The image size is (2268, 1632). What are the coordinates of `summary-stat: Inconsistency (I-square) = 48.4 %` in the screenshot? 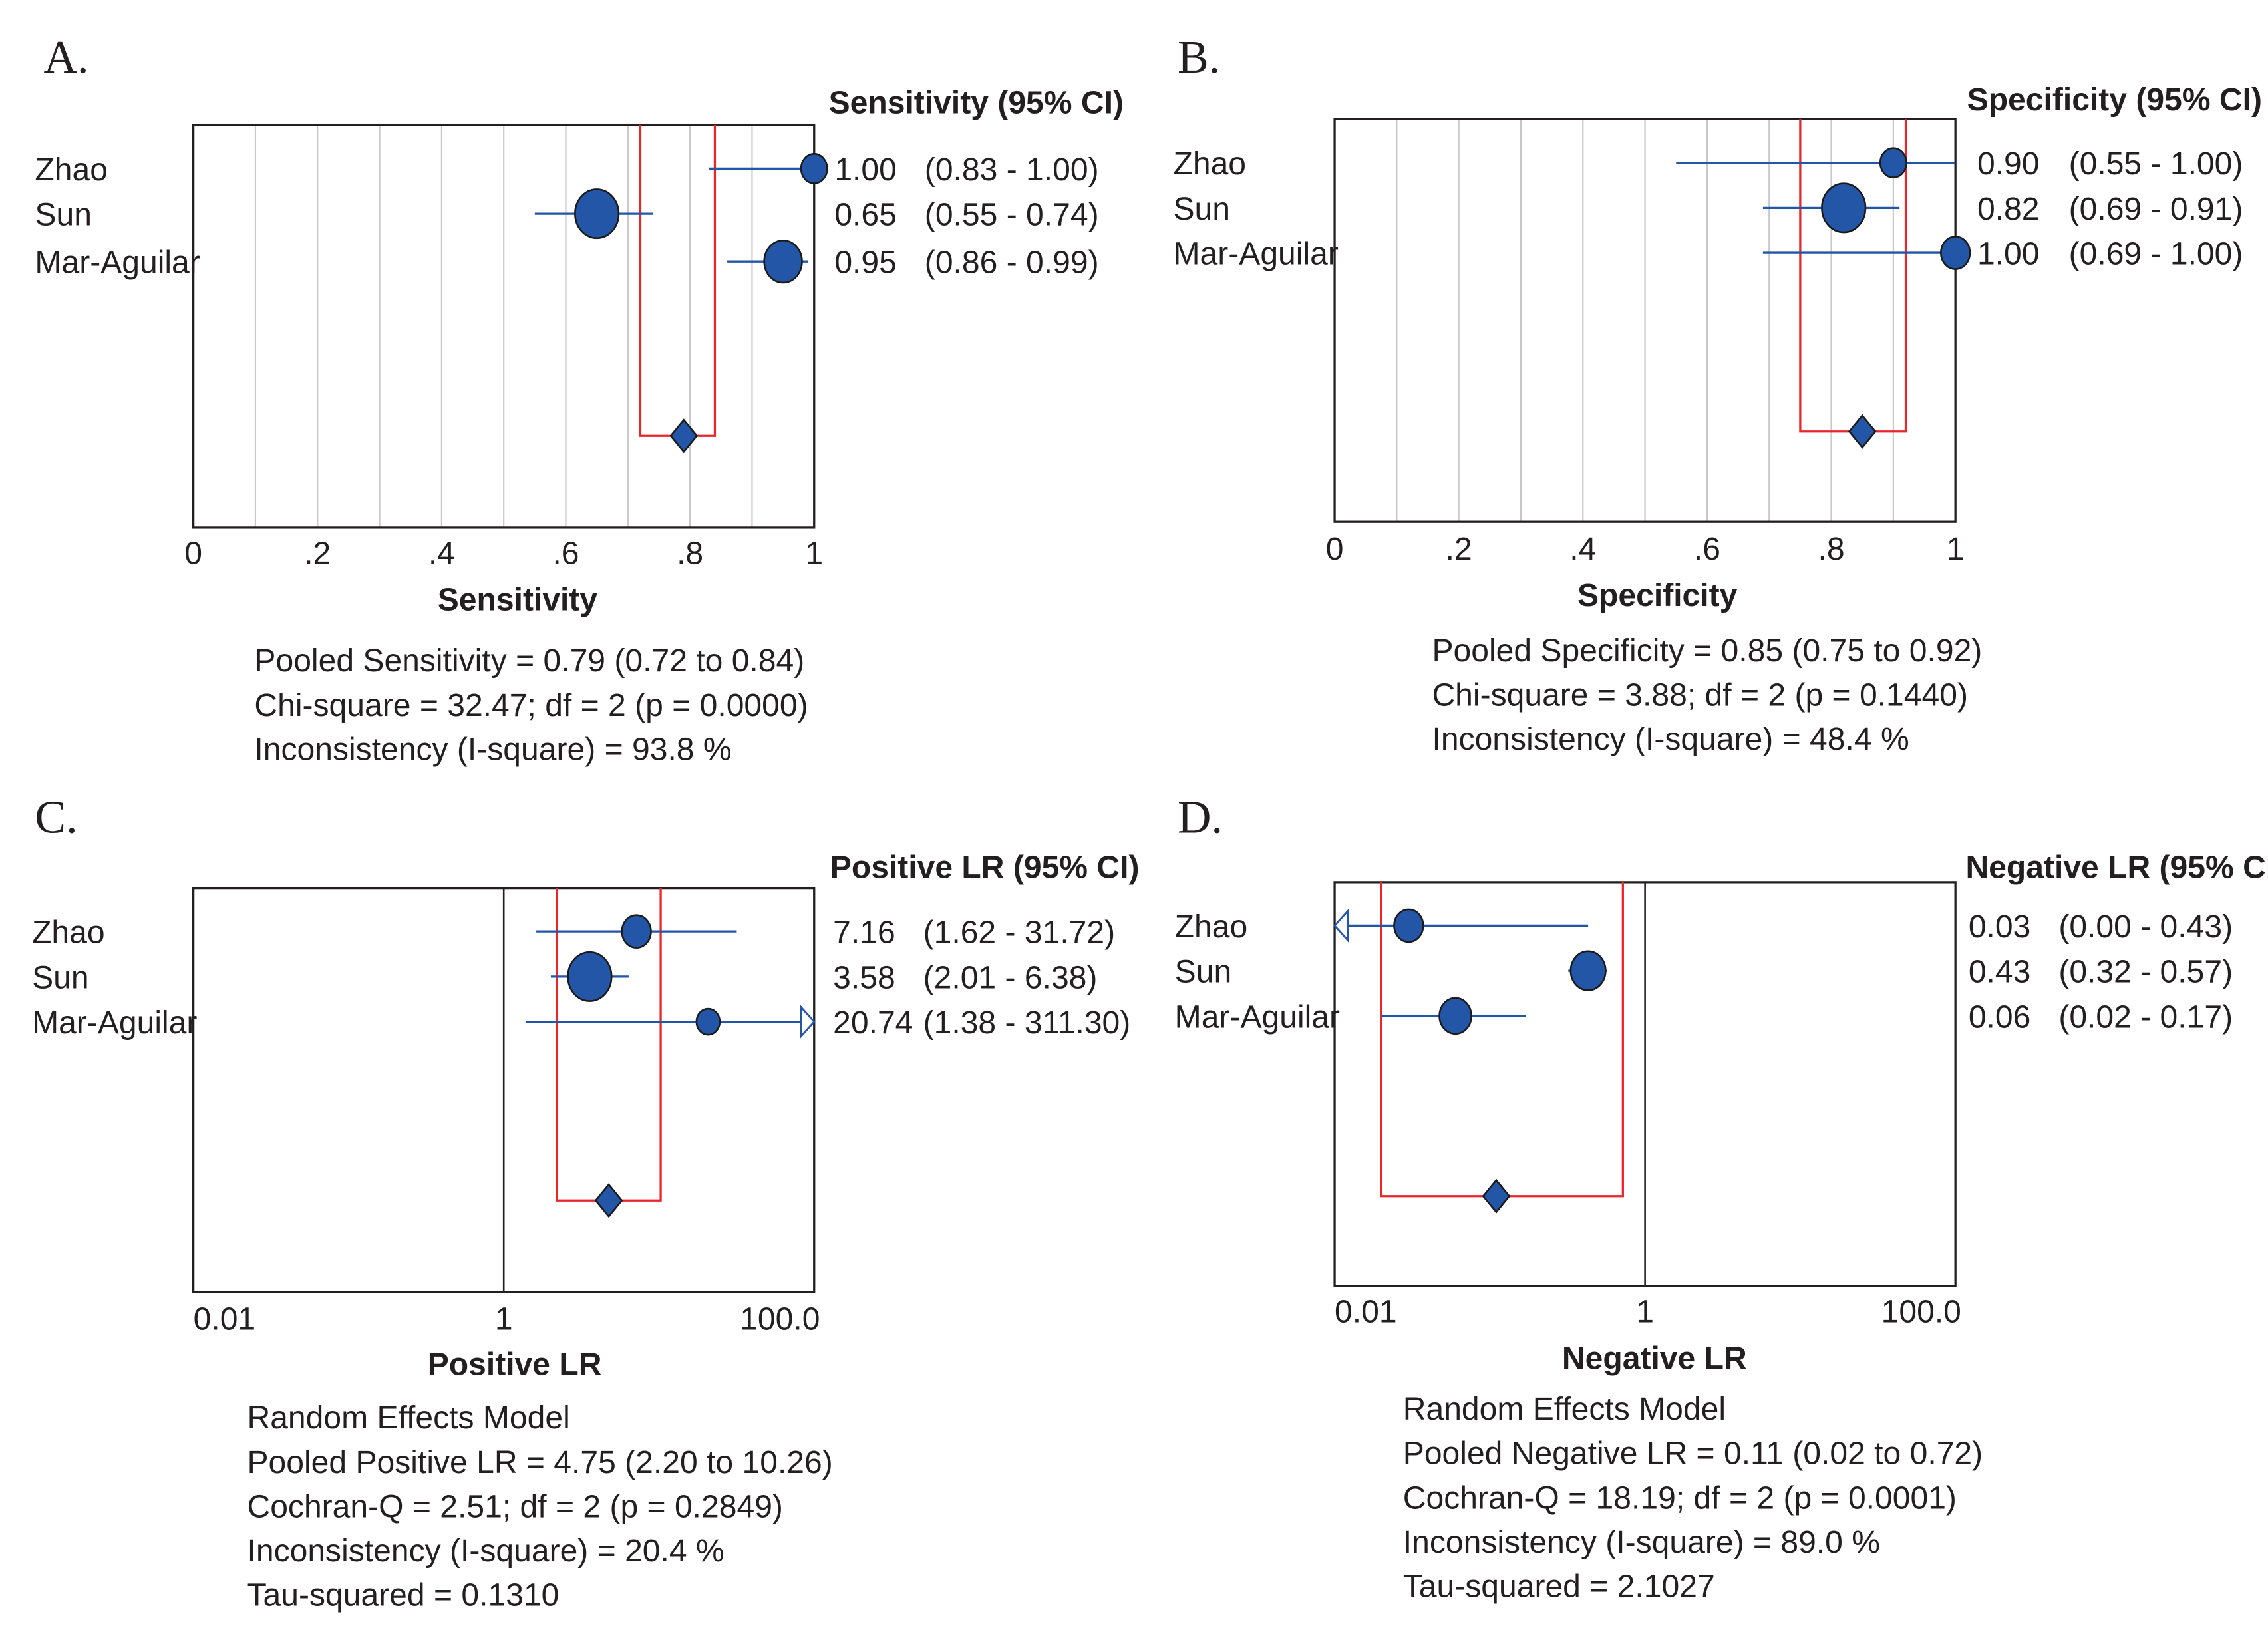 It's located at (1670, 739).